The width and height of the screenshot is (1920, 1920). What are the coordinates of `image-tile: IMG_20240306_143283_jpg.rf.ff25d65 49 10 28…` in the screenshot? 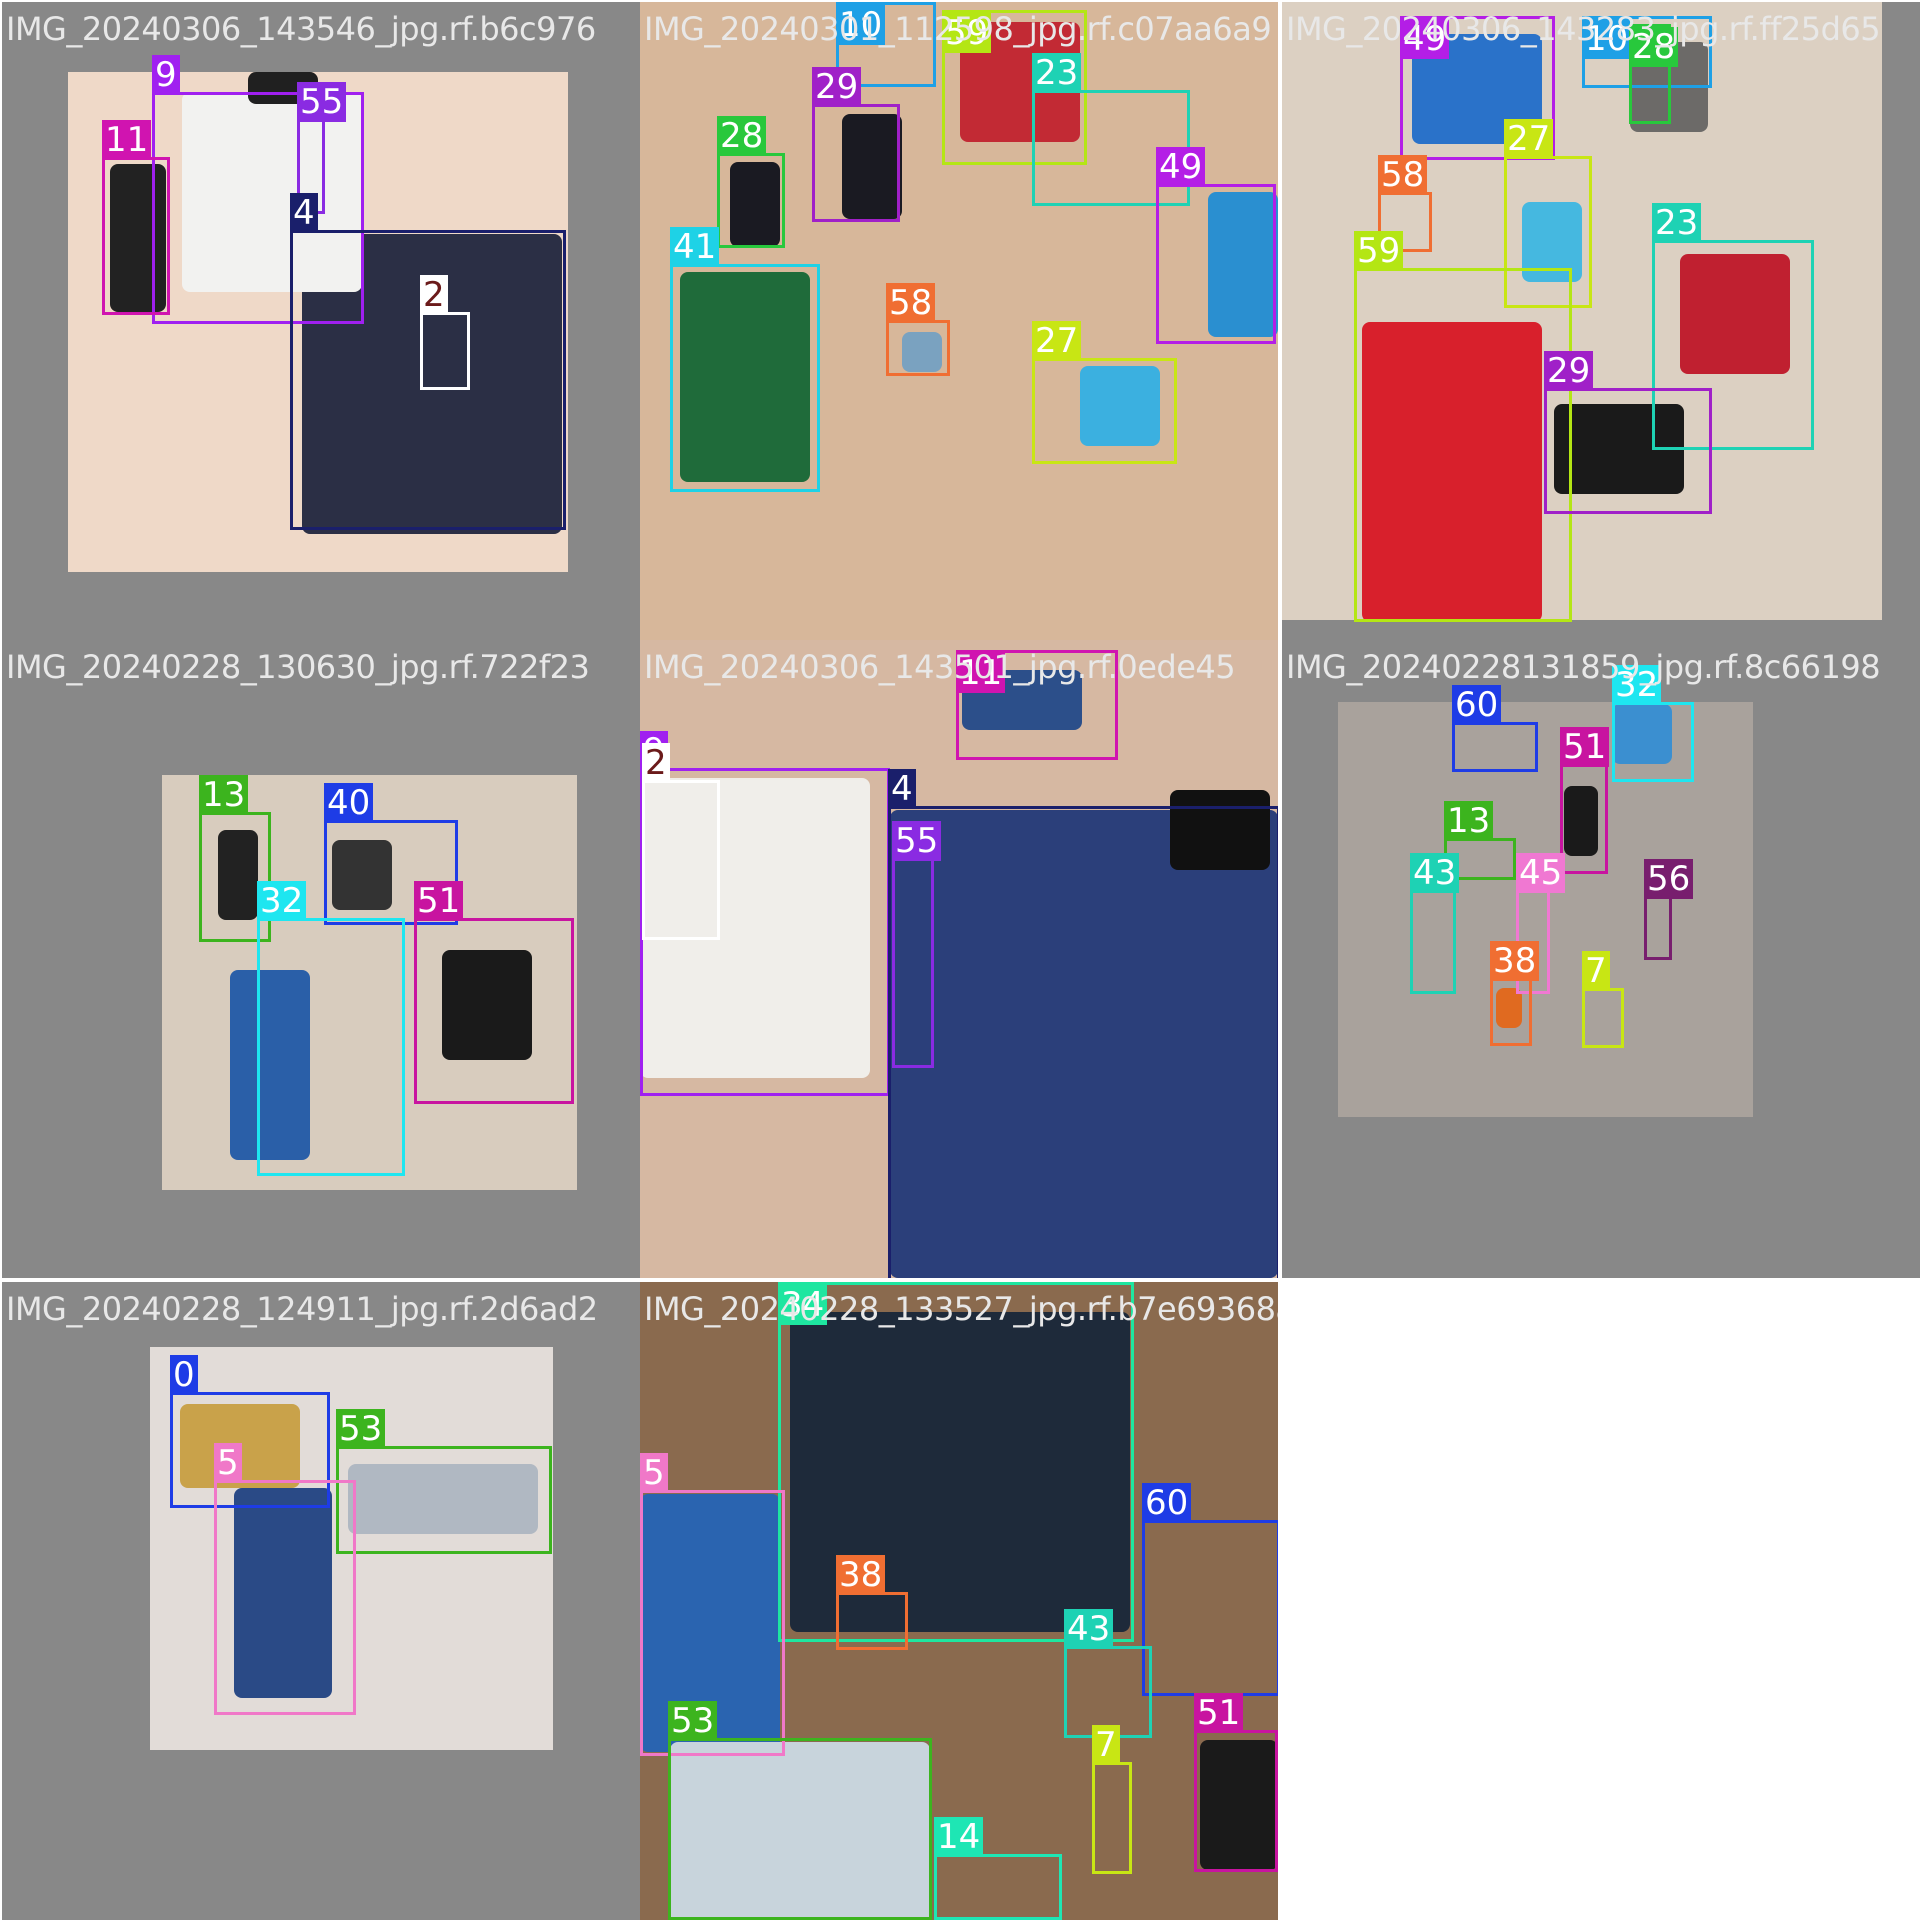 It's located at (1601, 321).